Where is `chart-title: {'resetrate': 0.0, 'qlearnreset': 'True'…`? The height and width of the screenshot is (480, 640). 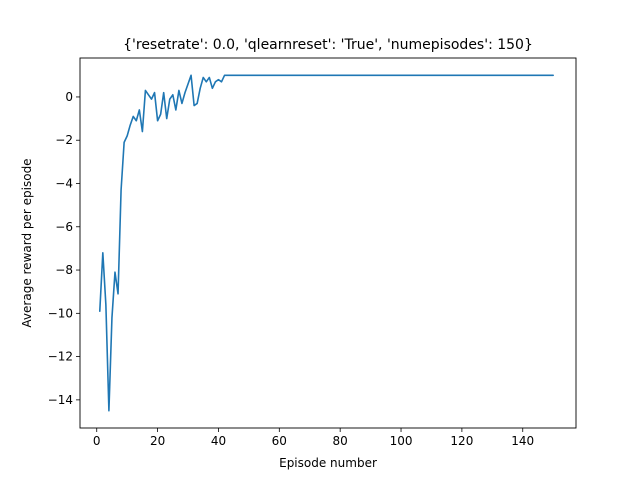
chart-title: {'resetrate': 0.0, 'qlearnreset': 'True'… is located at coordinates (328, 45).